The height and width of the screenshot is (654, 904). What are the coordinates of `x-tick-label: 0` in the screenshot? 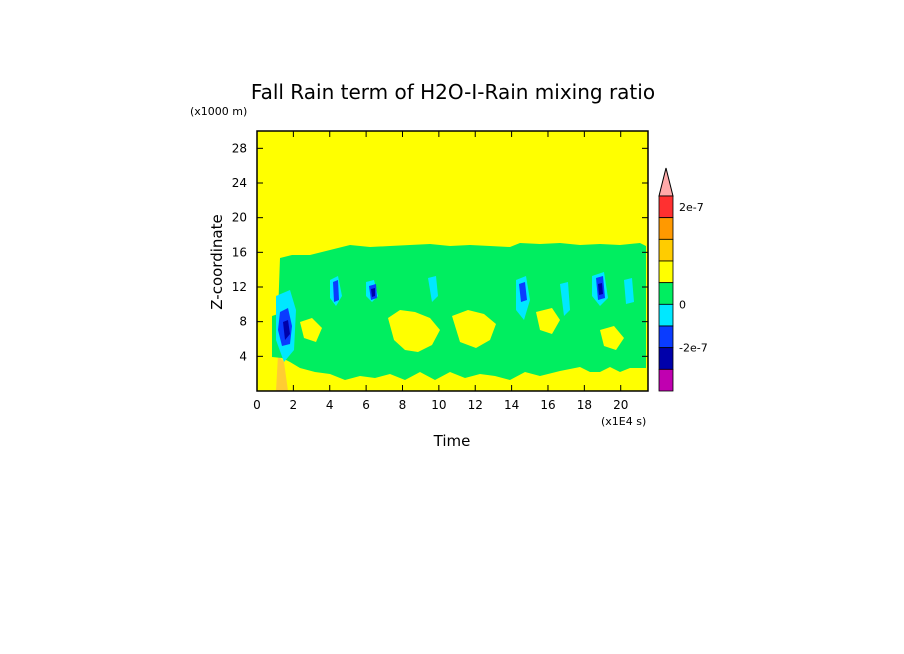 It's located at (257, 405).